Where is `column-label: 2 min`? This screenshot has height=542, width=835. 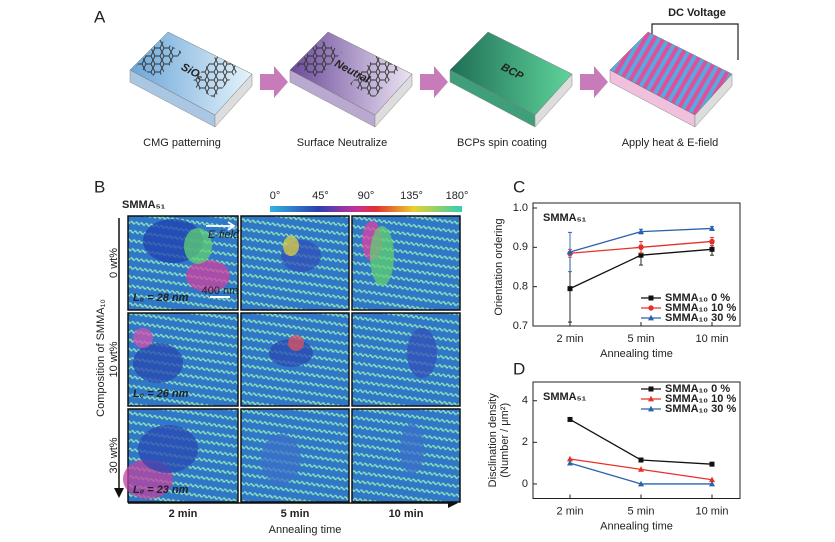
column-label: 2 min is located at coordinates (183, 514).